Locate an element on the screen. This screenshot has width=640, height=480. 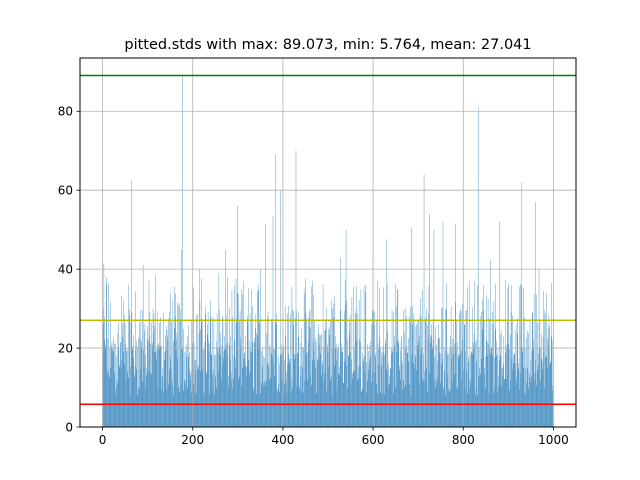
x-tick-label: 600 is located at coordinates (373, 440).